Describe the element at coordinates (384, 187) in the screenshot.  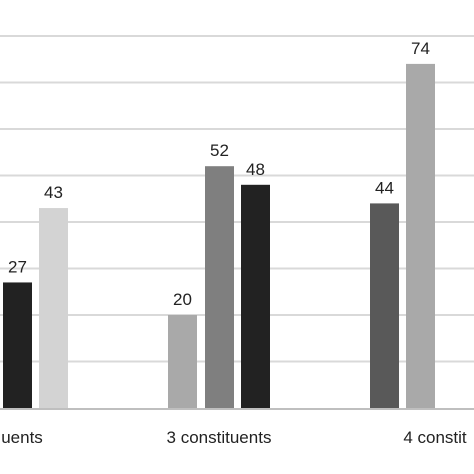
I see `data-label: 44` at that location.